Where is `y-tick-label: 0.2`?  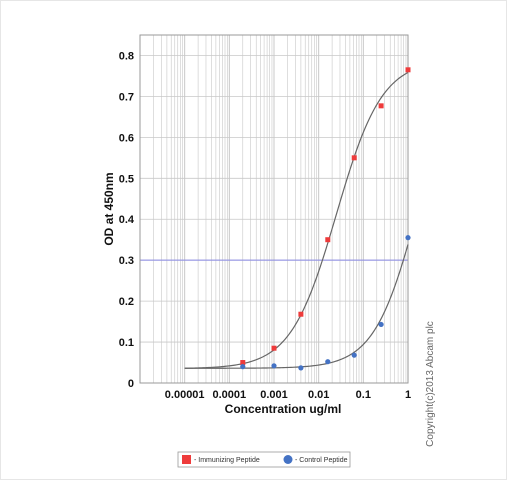 y-tick-label: 0.2 is located at coordinates (126, 302).